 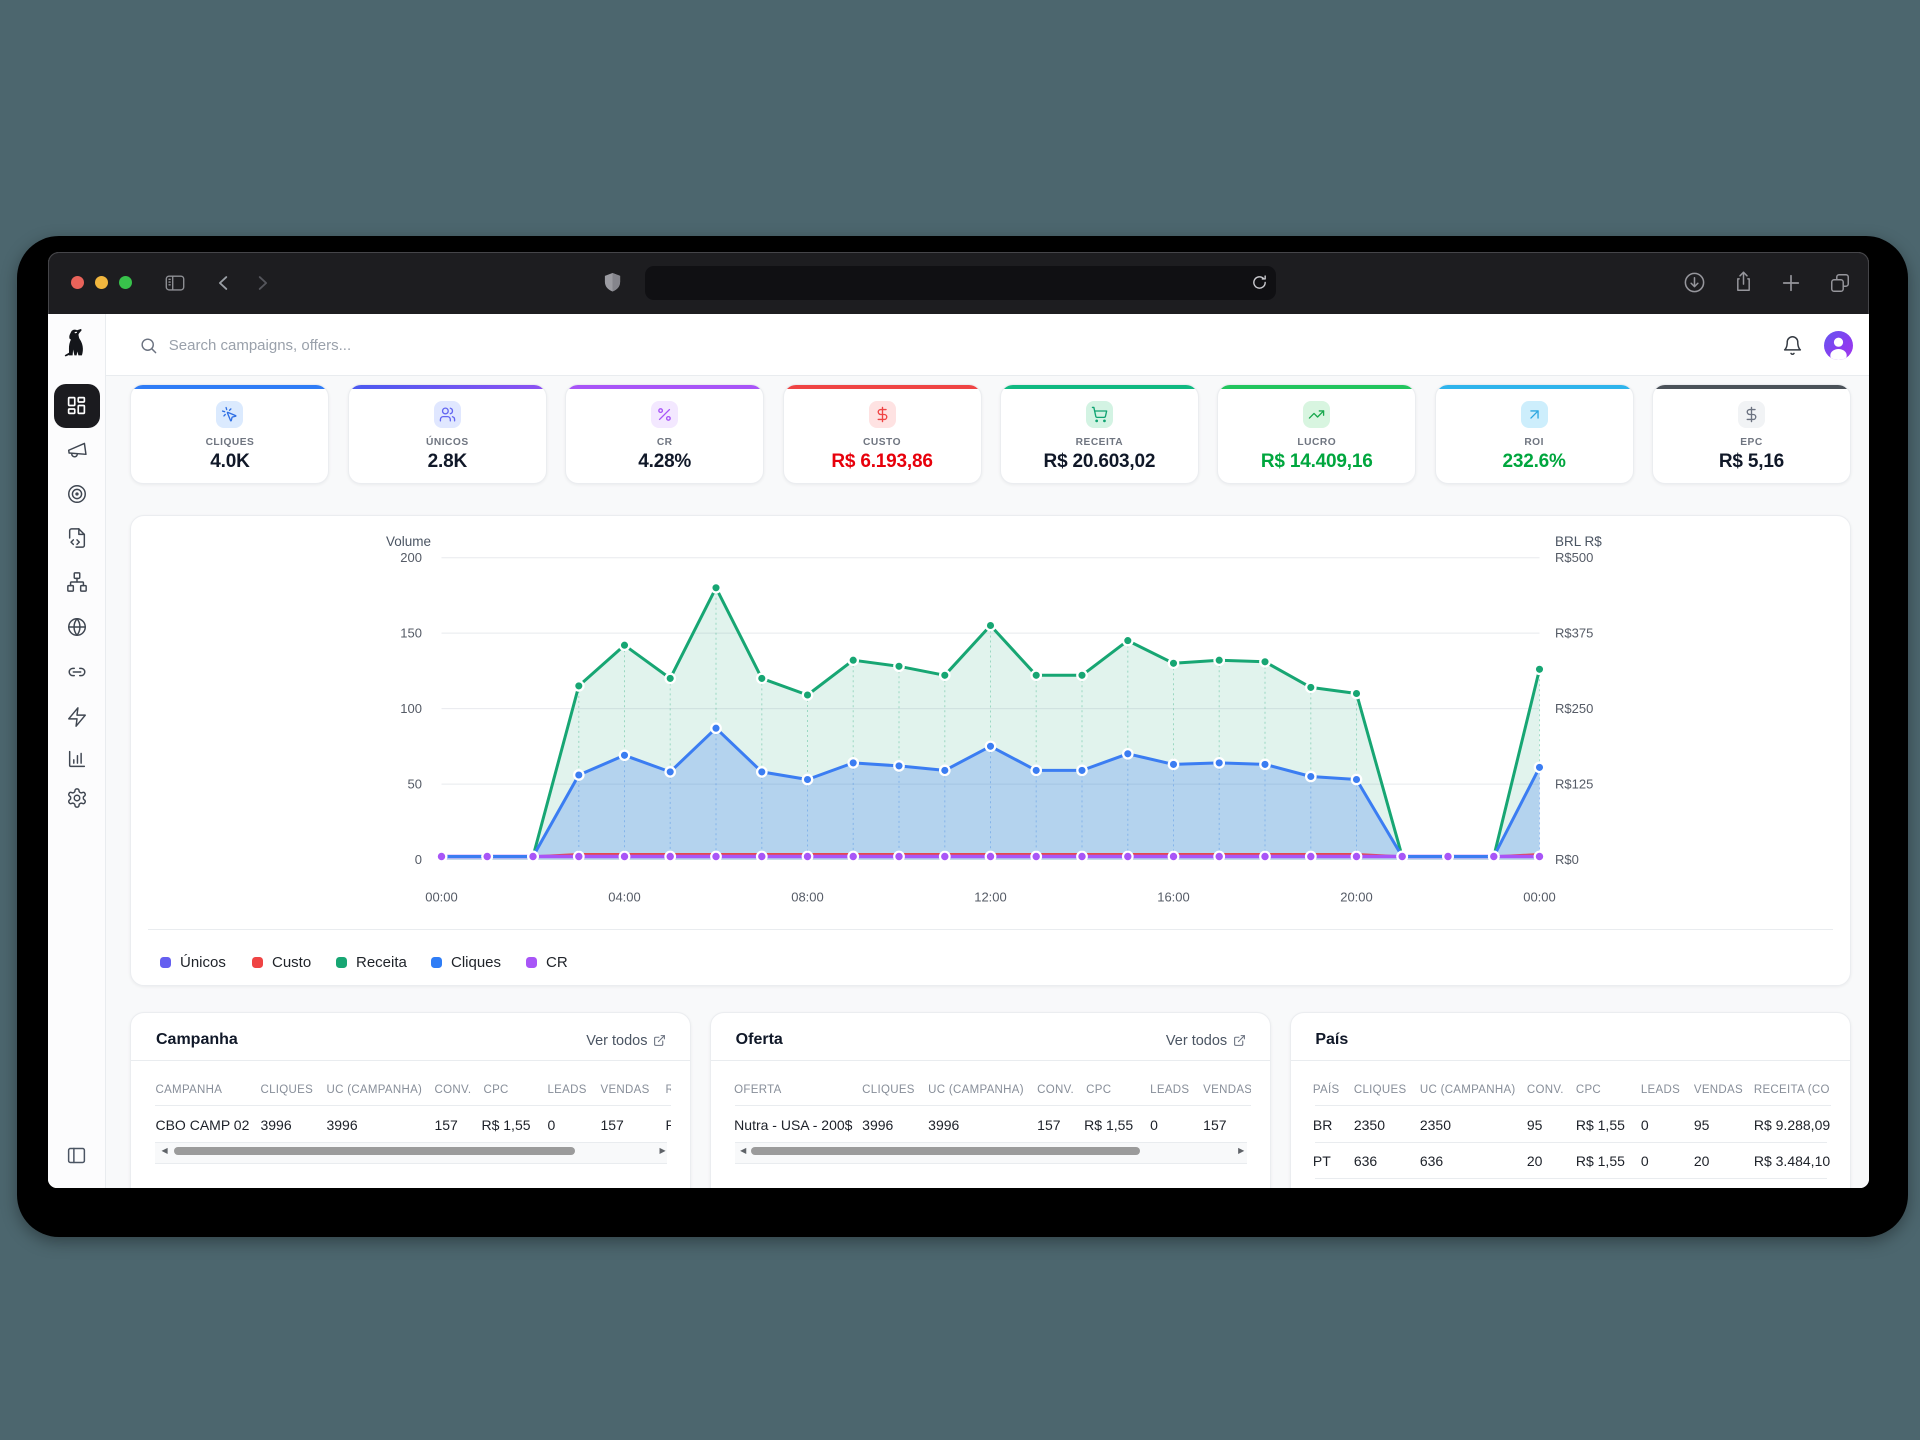 I want to click on svg-text: 150, so click(x=412, y=633).